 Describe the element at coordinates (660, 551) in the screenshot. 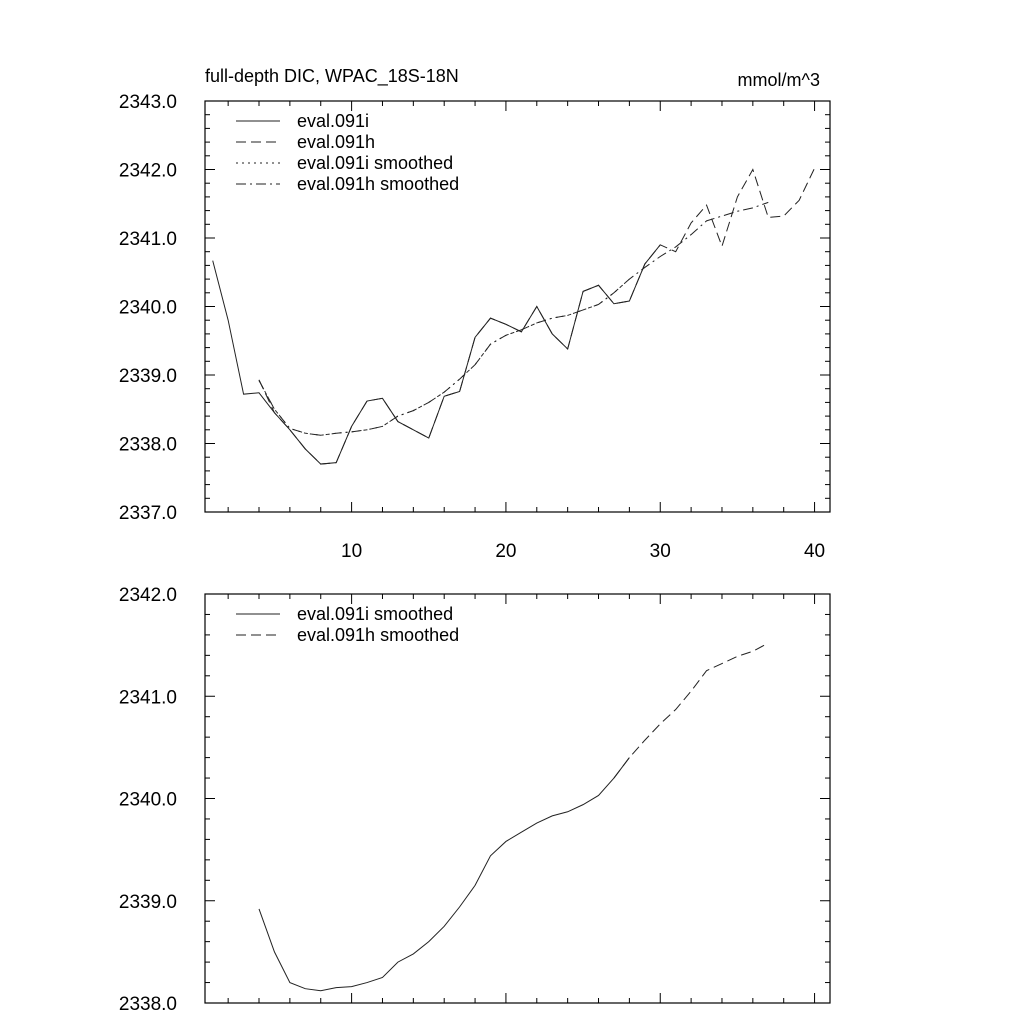

I see `x-tick-label: 30` at that location.